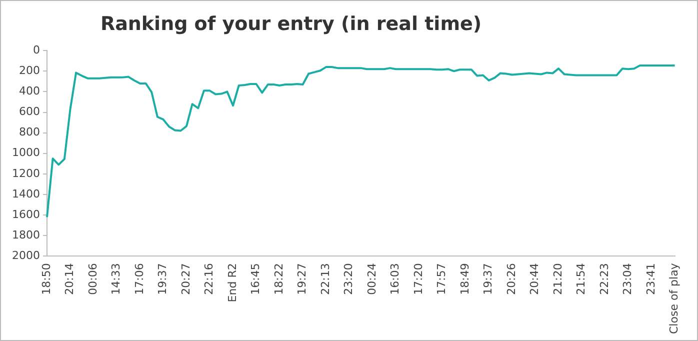 This screenshot has height=341, width=698. Describe the element at coordinates (325, 279) in the screenshot. I see `x-tick-label: 22:13` at that location.